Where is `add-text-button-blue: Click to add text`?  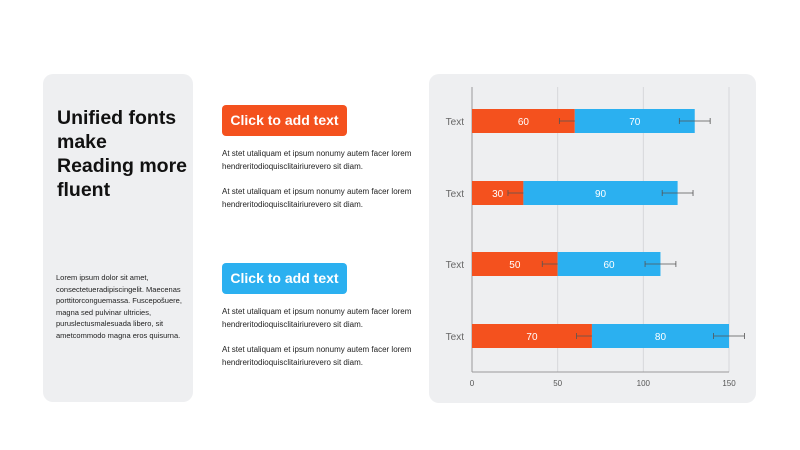
add-text-button-blue: Click to add text is located at coordinates (284, 278).